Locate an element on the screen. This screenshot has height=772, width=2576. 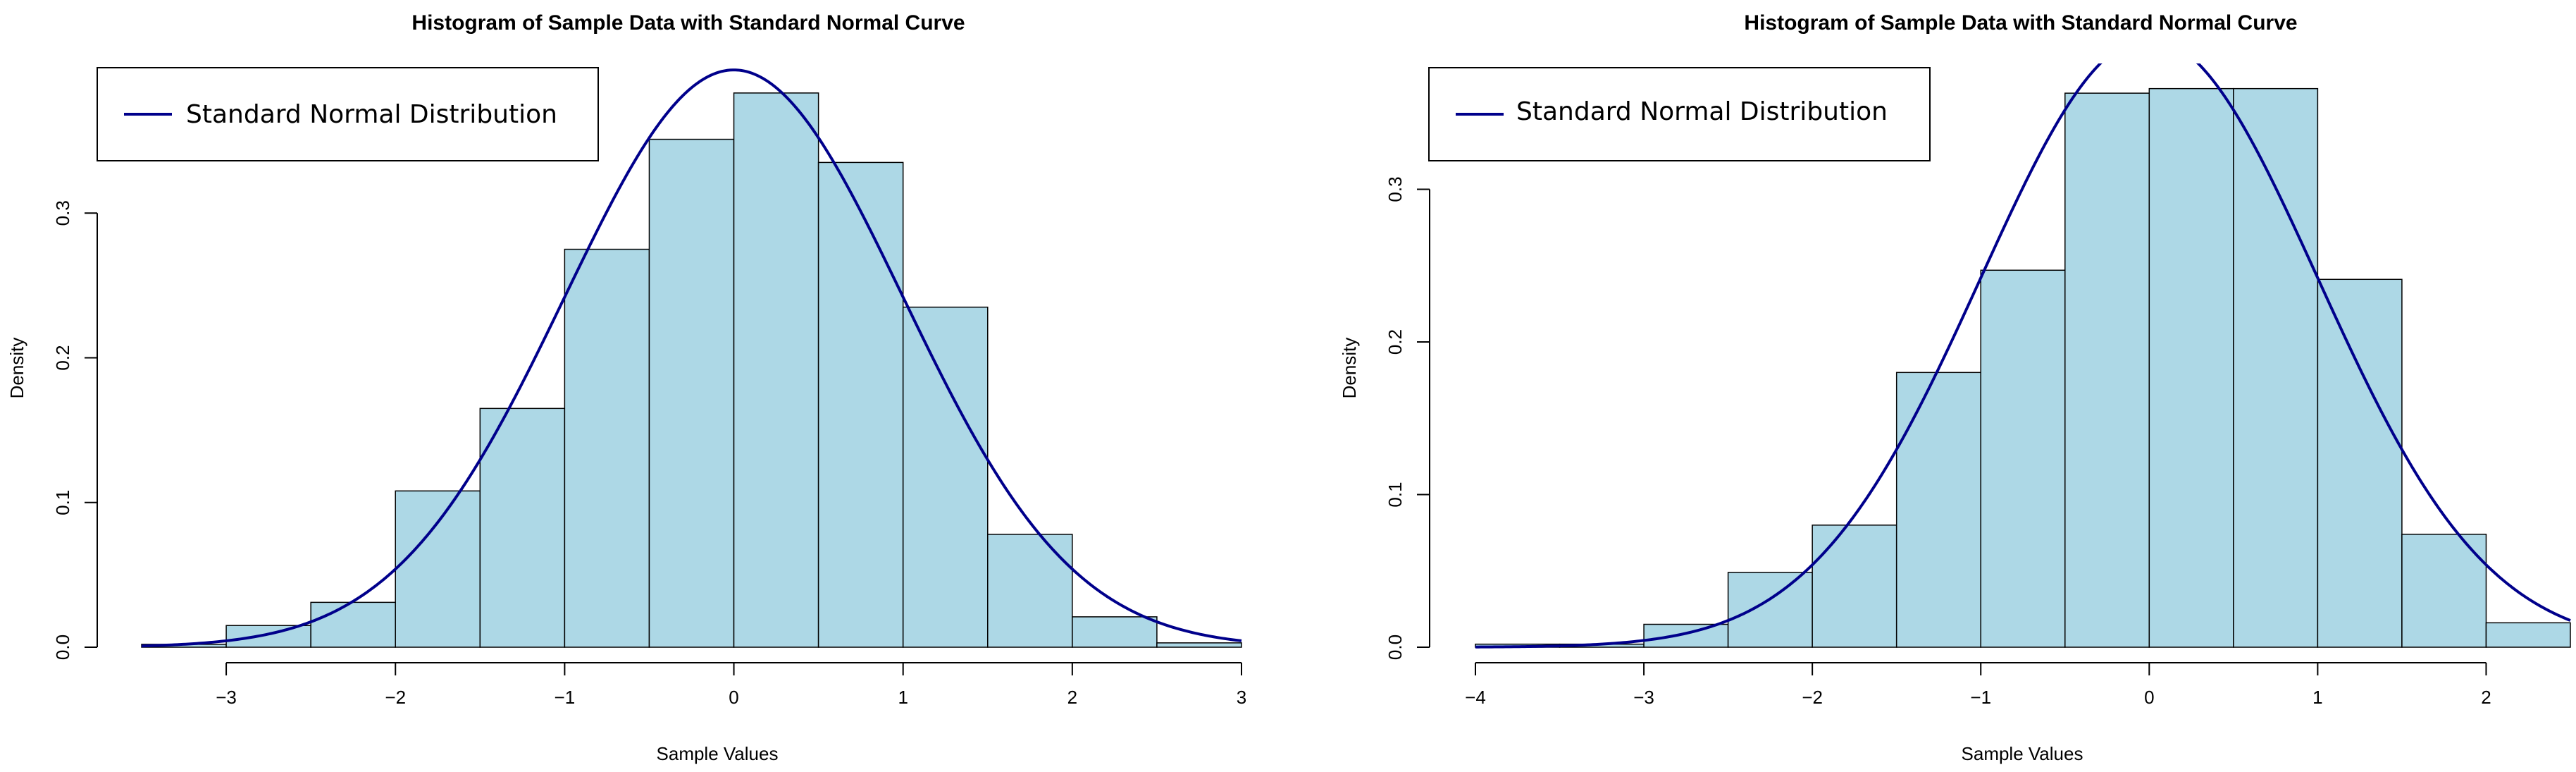
x-tick-label: −4 is located at coordinates (1475, 697).